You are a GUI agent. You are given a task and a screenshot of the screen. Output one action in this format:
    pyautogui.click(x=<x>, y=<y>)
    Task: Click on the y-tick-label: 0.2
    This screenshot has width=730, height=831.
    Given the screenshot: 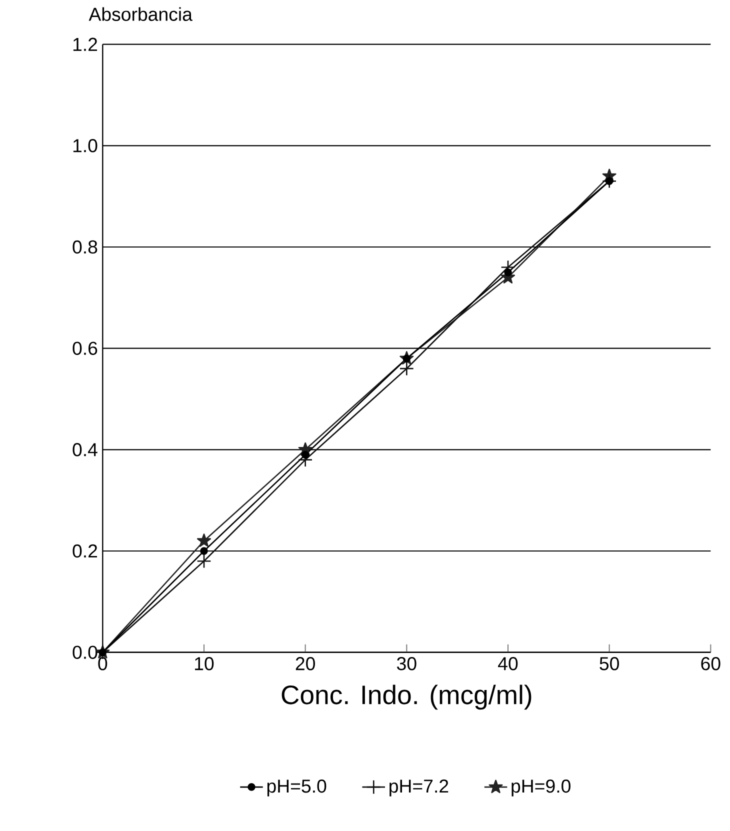 What is the action you would take?
    pyautogui.click(x=85, y=551)
    